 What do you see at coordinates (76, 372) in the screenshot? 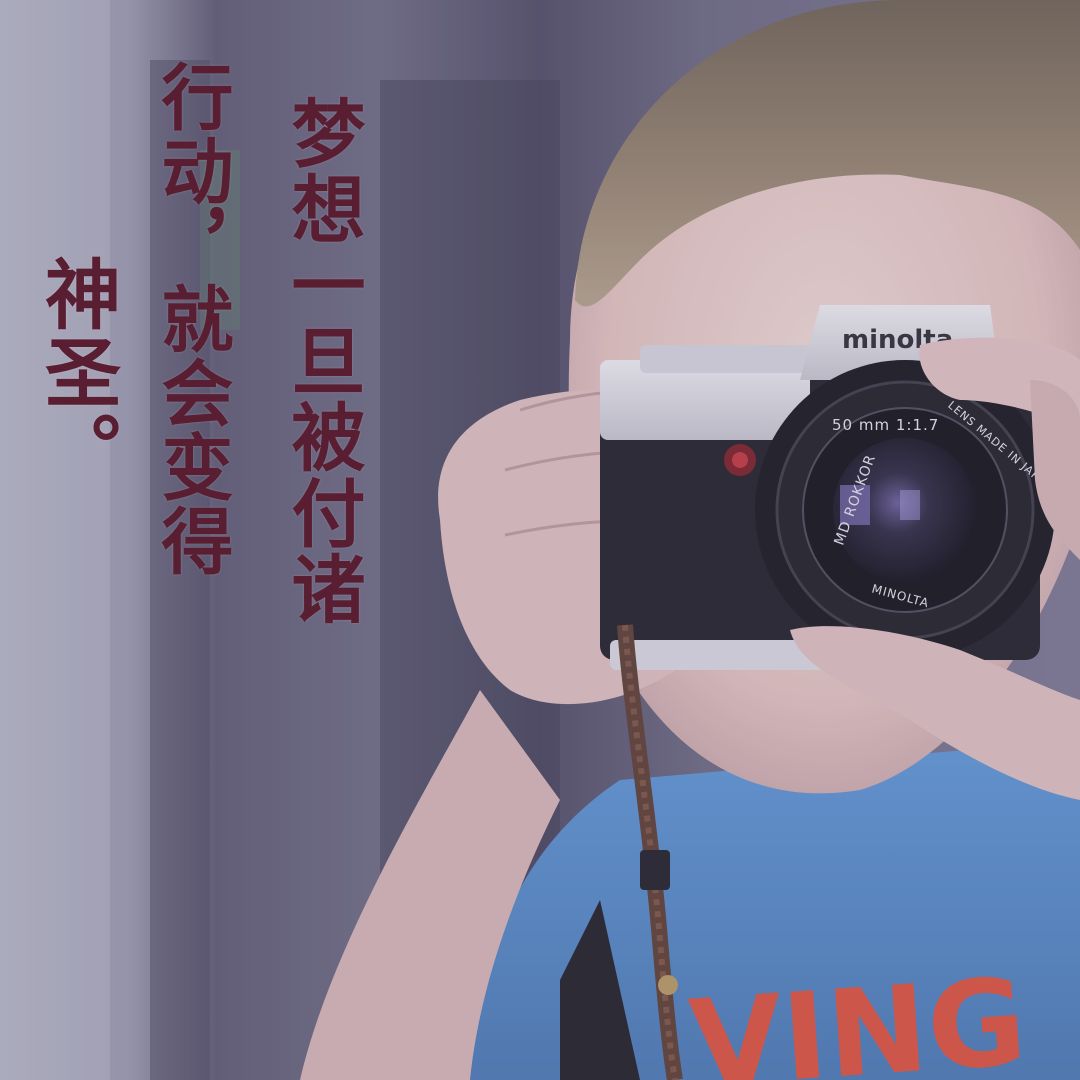
I see `quote-line-3: 神圣。` at bounding box center [76, 372].